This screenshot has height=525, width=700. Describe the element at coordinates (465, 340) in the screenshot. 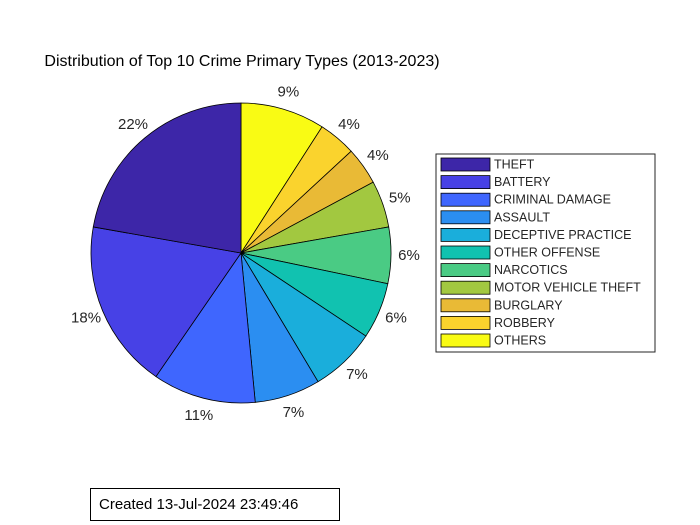

I see `legend-swatch-others` at that location.